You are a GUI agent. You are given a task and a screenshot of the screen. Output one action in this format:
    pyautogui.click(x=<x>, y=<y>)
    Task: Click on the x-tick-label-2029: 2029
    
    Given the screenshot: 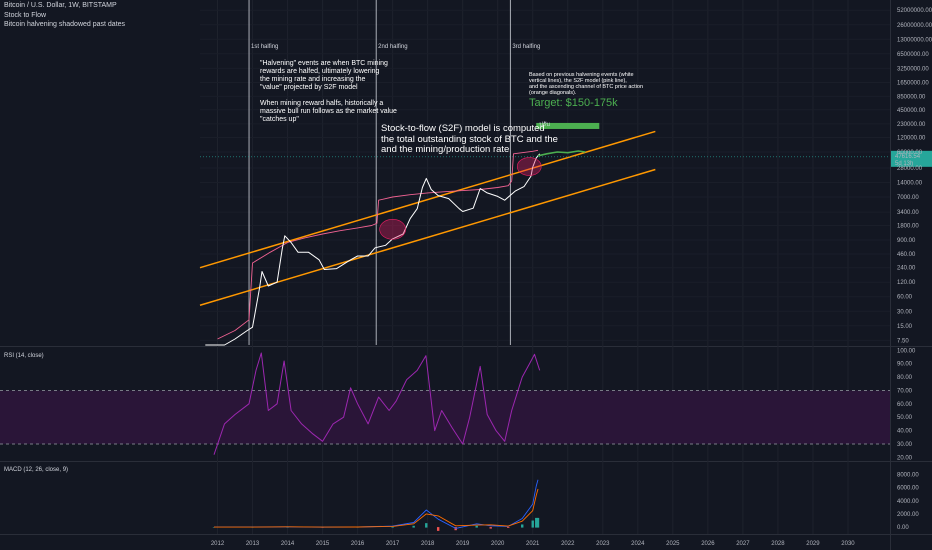 What is the action you would take?
    pyautogui.click(x=813, y=544)
    